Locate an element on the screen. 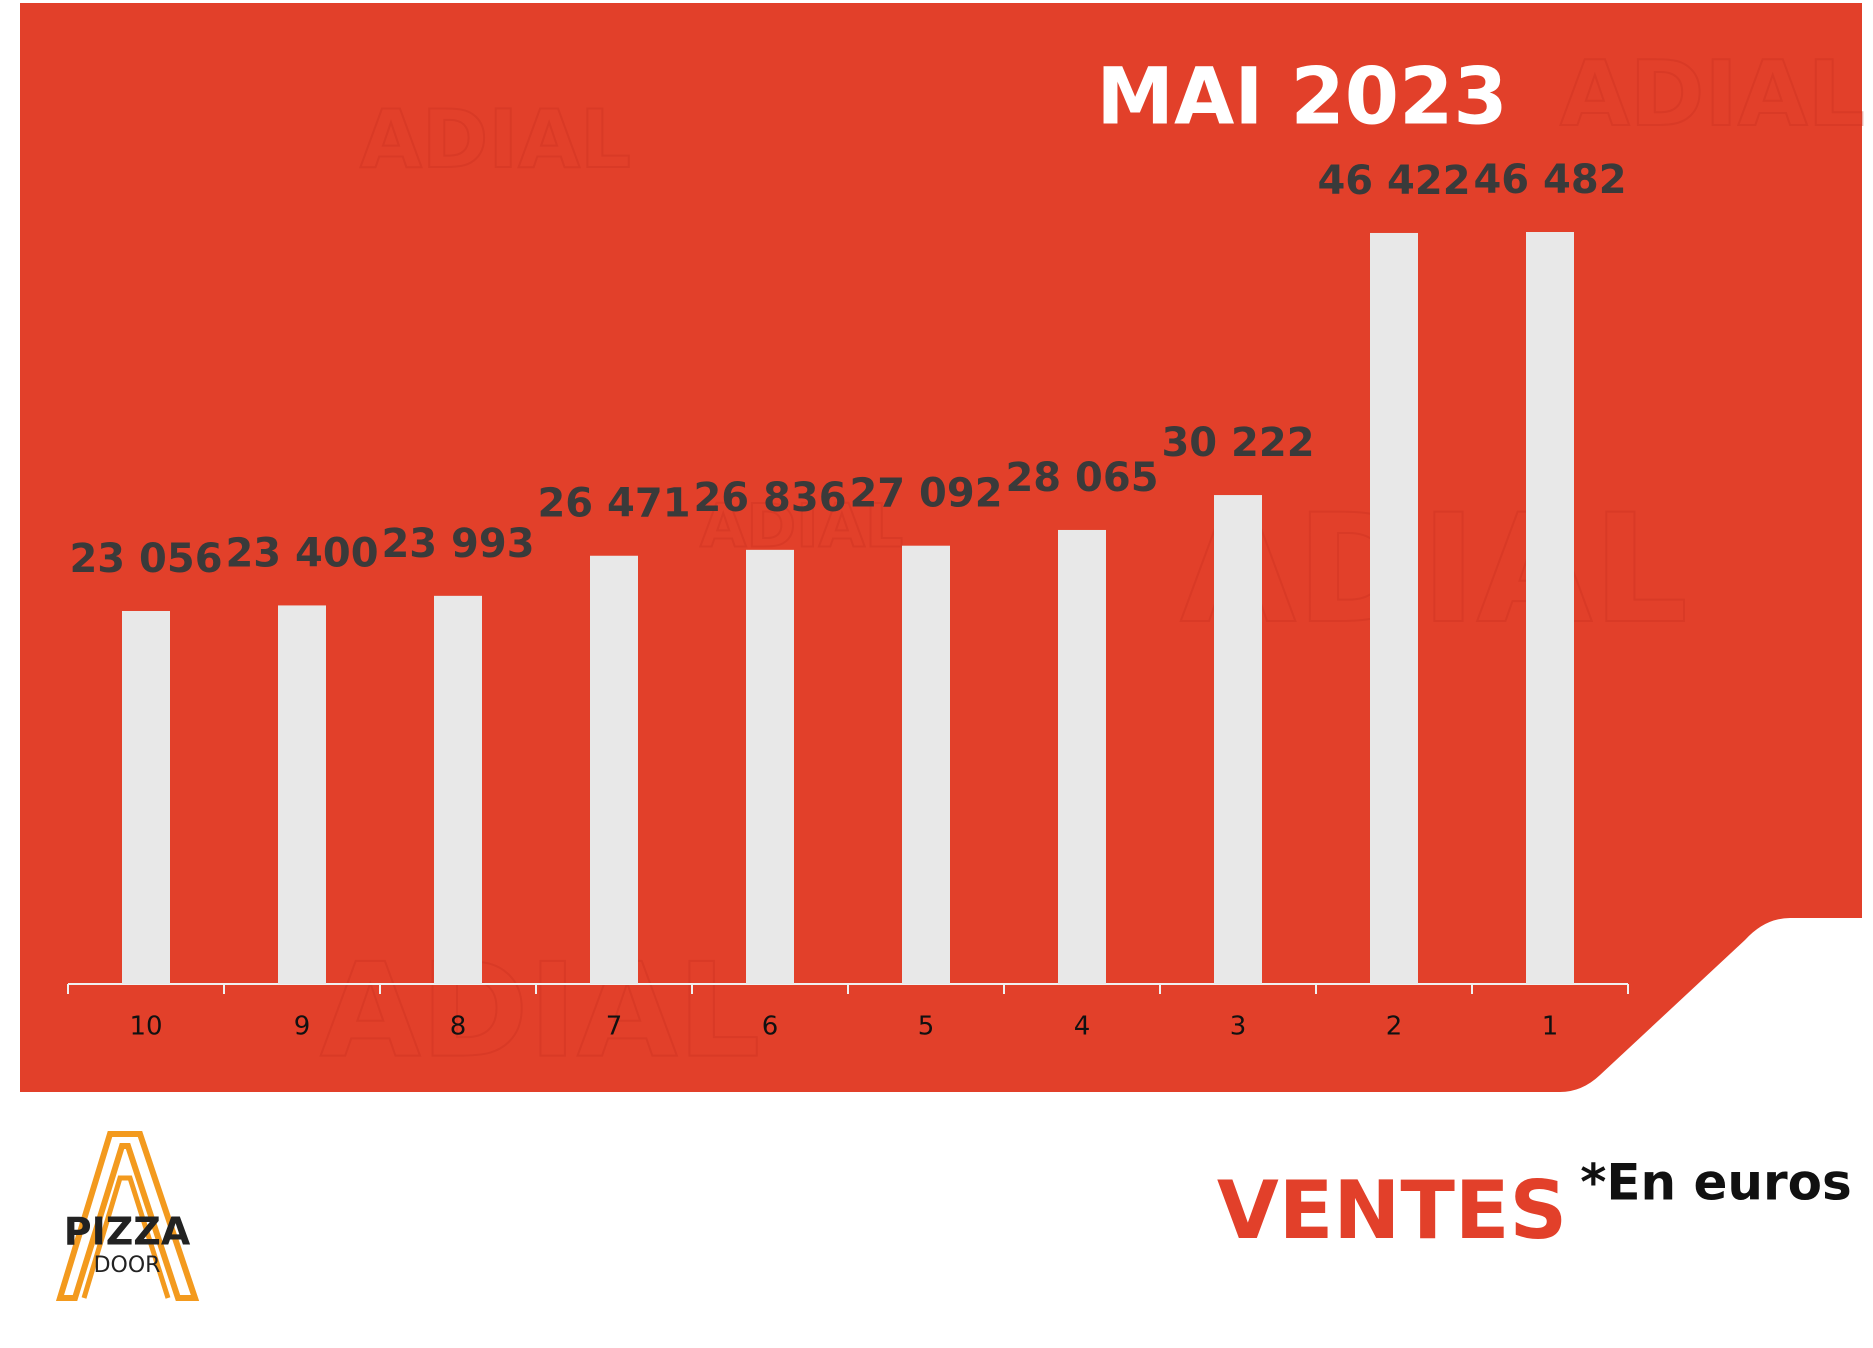 The image size is (1873, 1348). x-tick-label: 9 is located at coordinates (302, 1027).